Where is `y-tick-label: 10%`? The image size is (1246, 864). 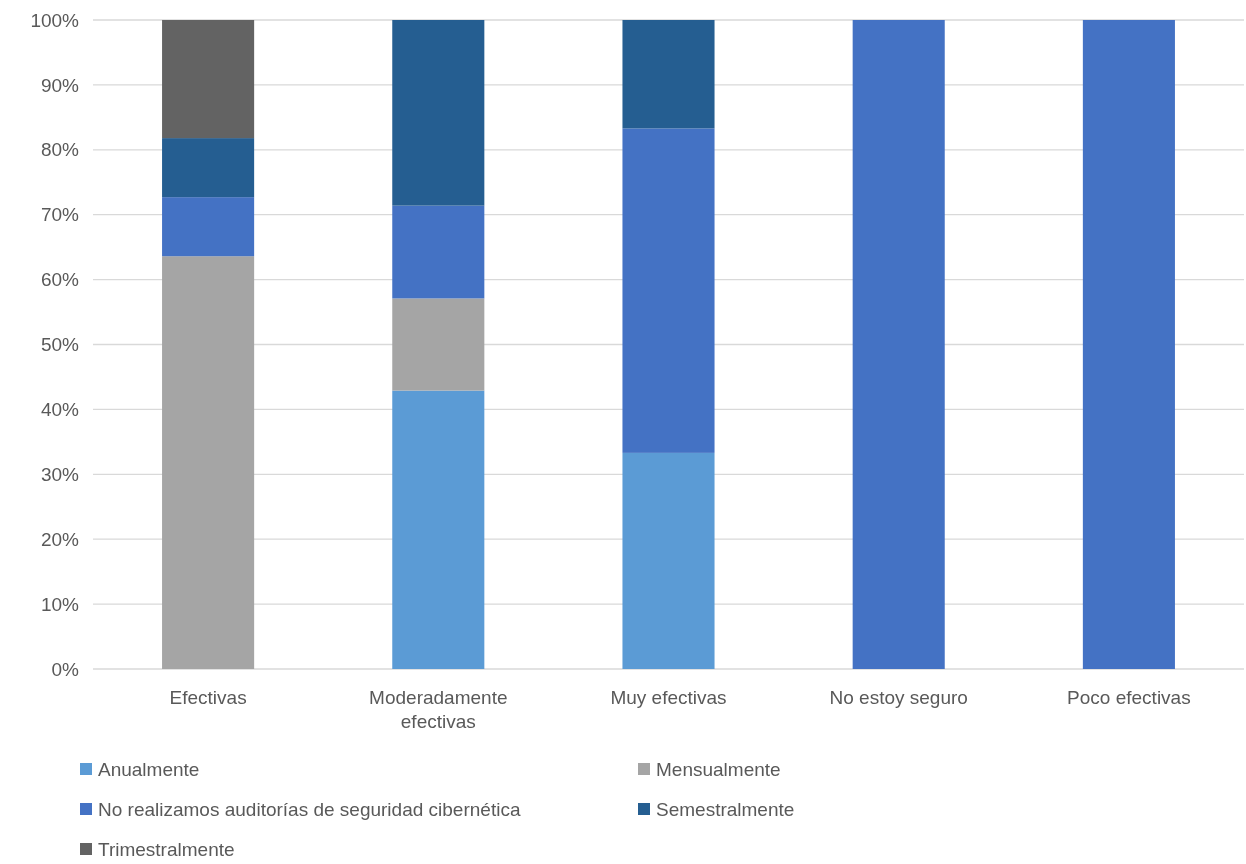
y-tick-label: 10% is located at coordinates (60, 604).